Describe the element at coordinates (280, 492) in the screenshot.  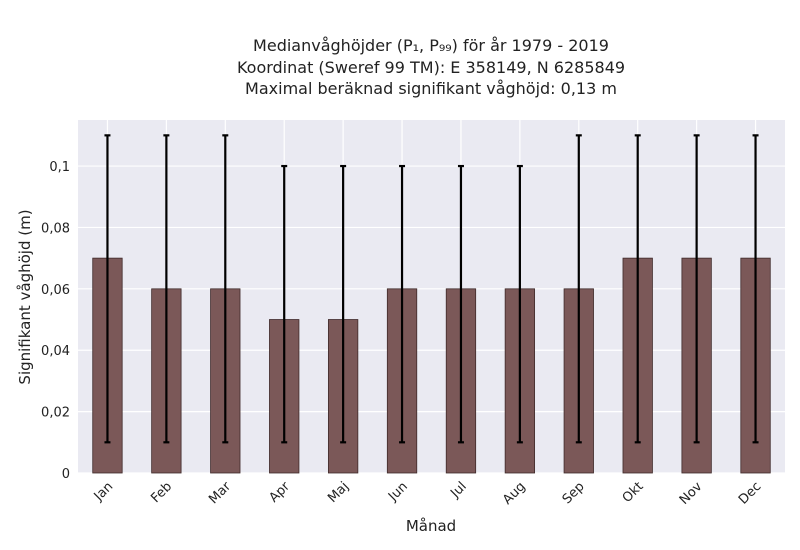
I see `x-tick-label: Apr` at that location.